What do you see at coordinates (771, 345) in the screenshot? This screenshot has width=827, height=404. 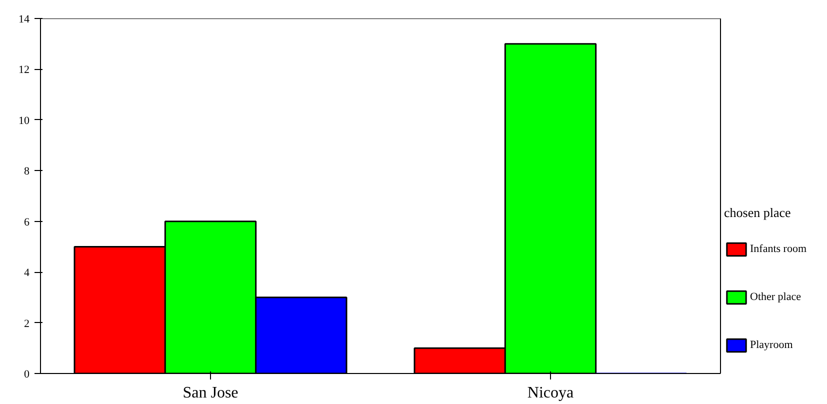 I see `legend-label: Playroom` at bounding box center [771, 345].